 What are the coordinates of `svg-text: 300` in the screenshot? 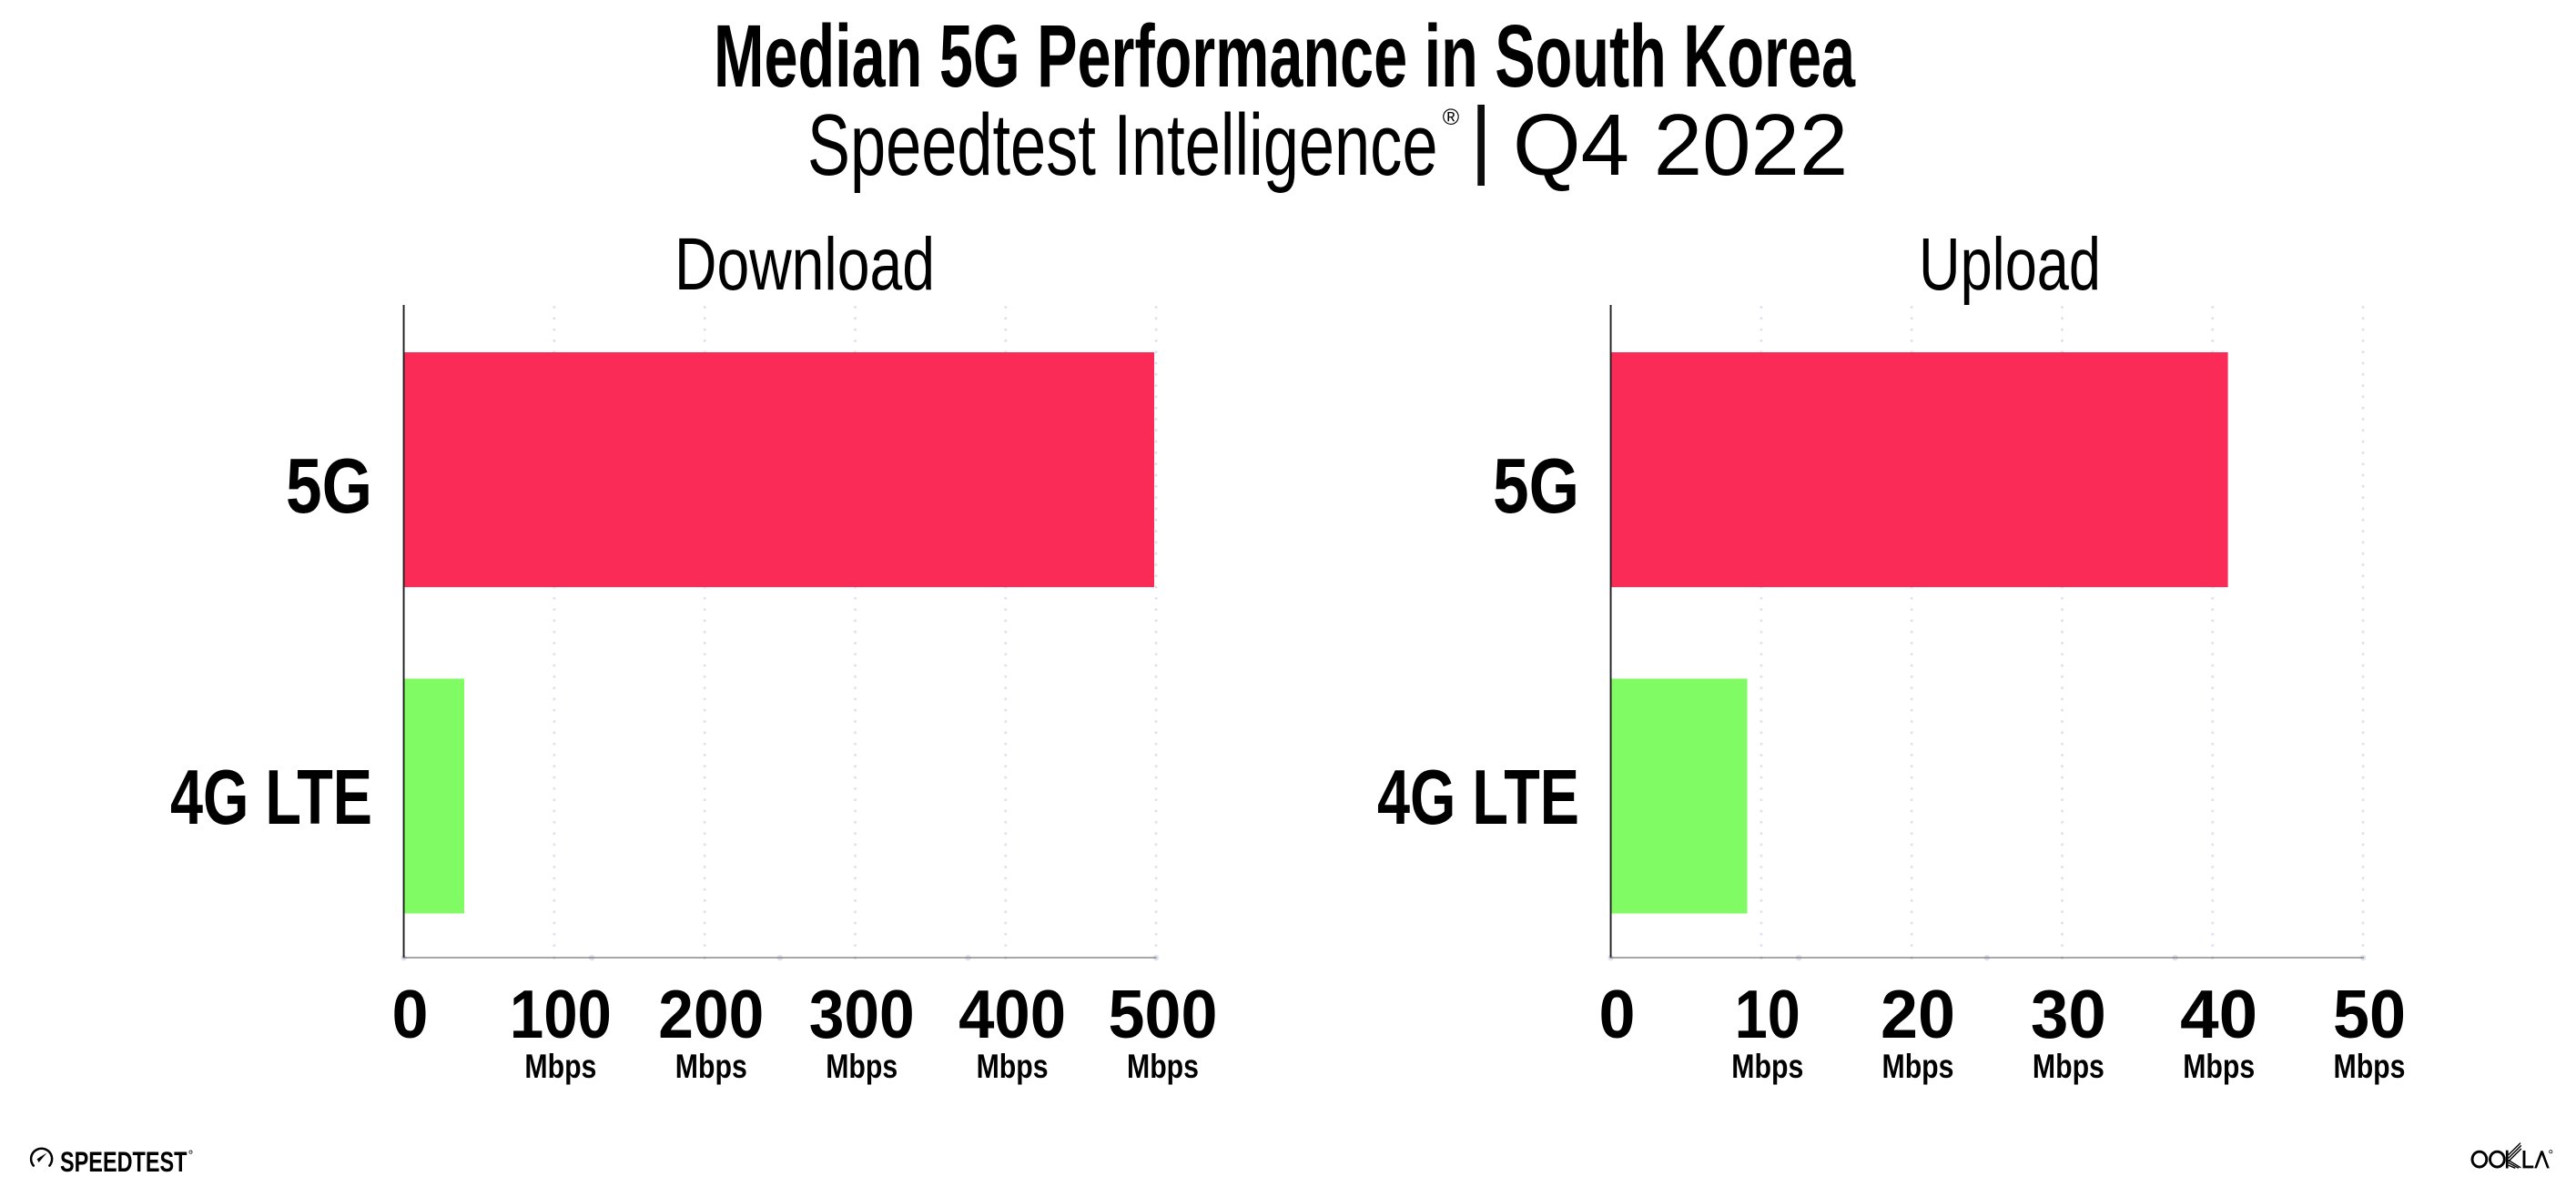 It's located at (862, 1014).